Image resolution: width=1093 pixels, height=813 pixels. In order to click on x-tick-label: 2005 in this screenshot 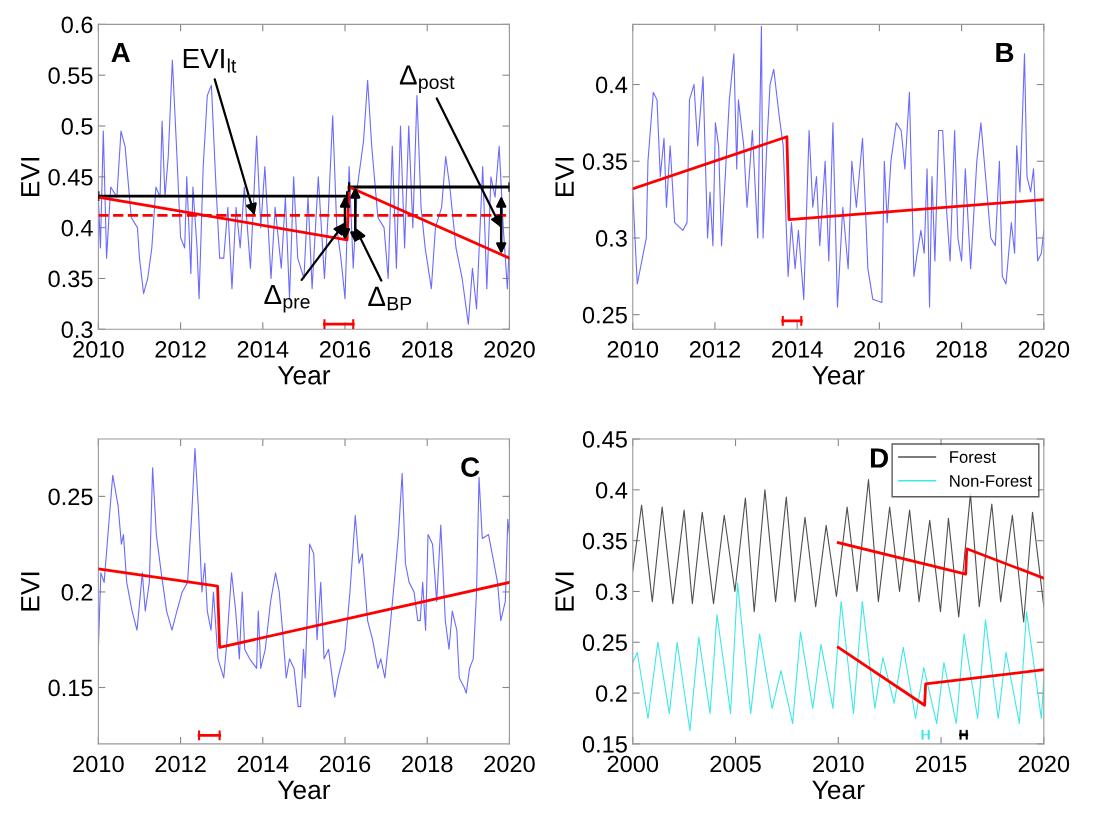, I will do `click(735, 764)`.